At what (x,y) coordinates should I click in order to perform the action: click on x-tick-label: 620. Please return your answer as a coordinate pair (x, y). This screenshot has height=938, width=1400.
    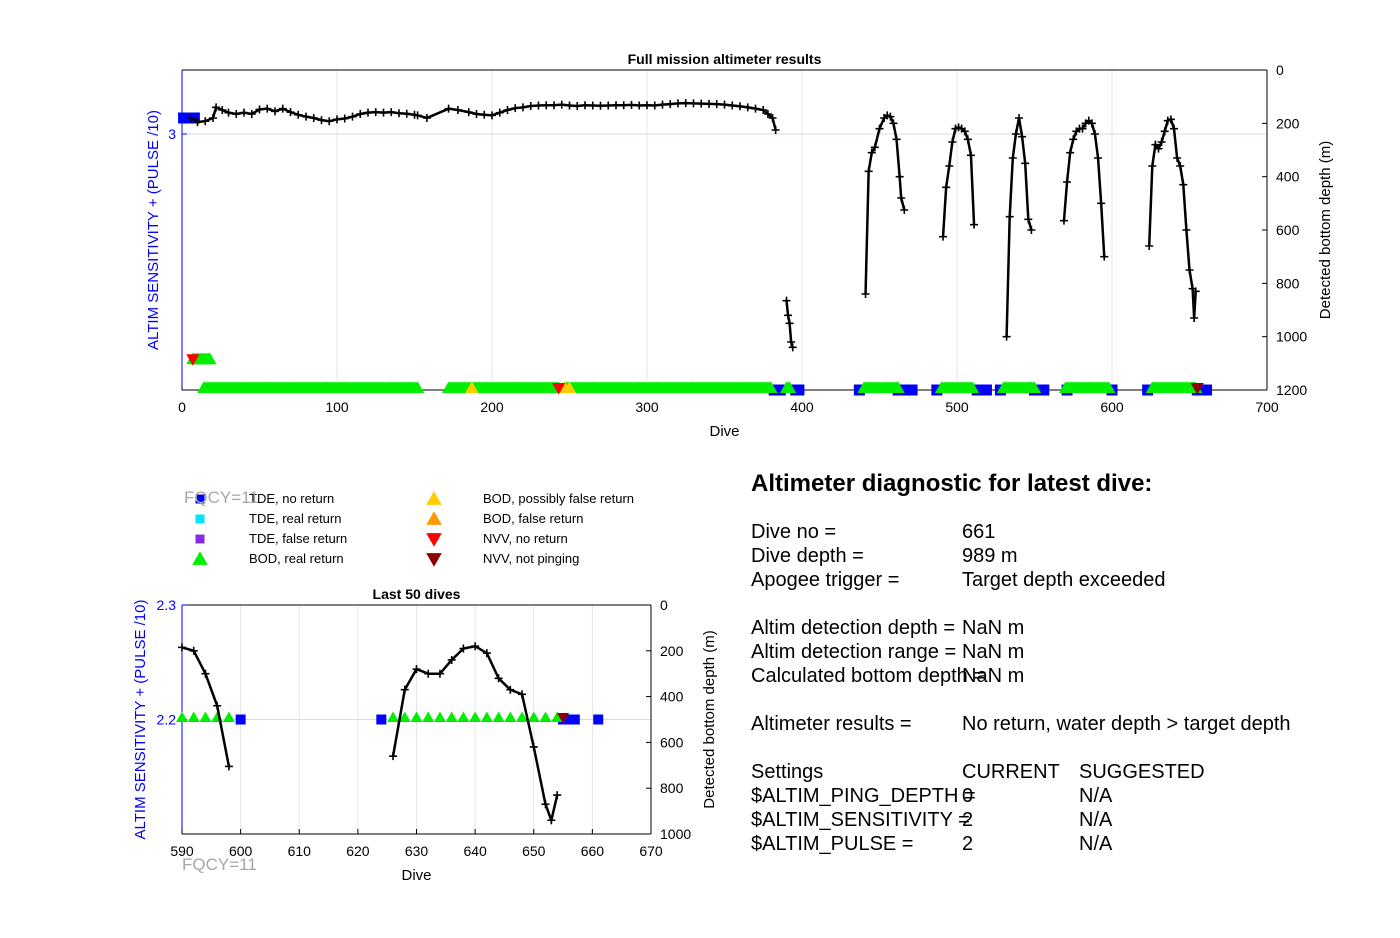
    Looking at the image, I should click on (358, 851).